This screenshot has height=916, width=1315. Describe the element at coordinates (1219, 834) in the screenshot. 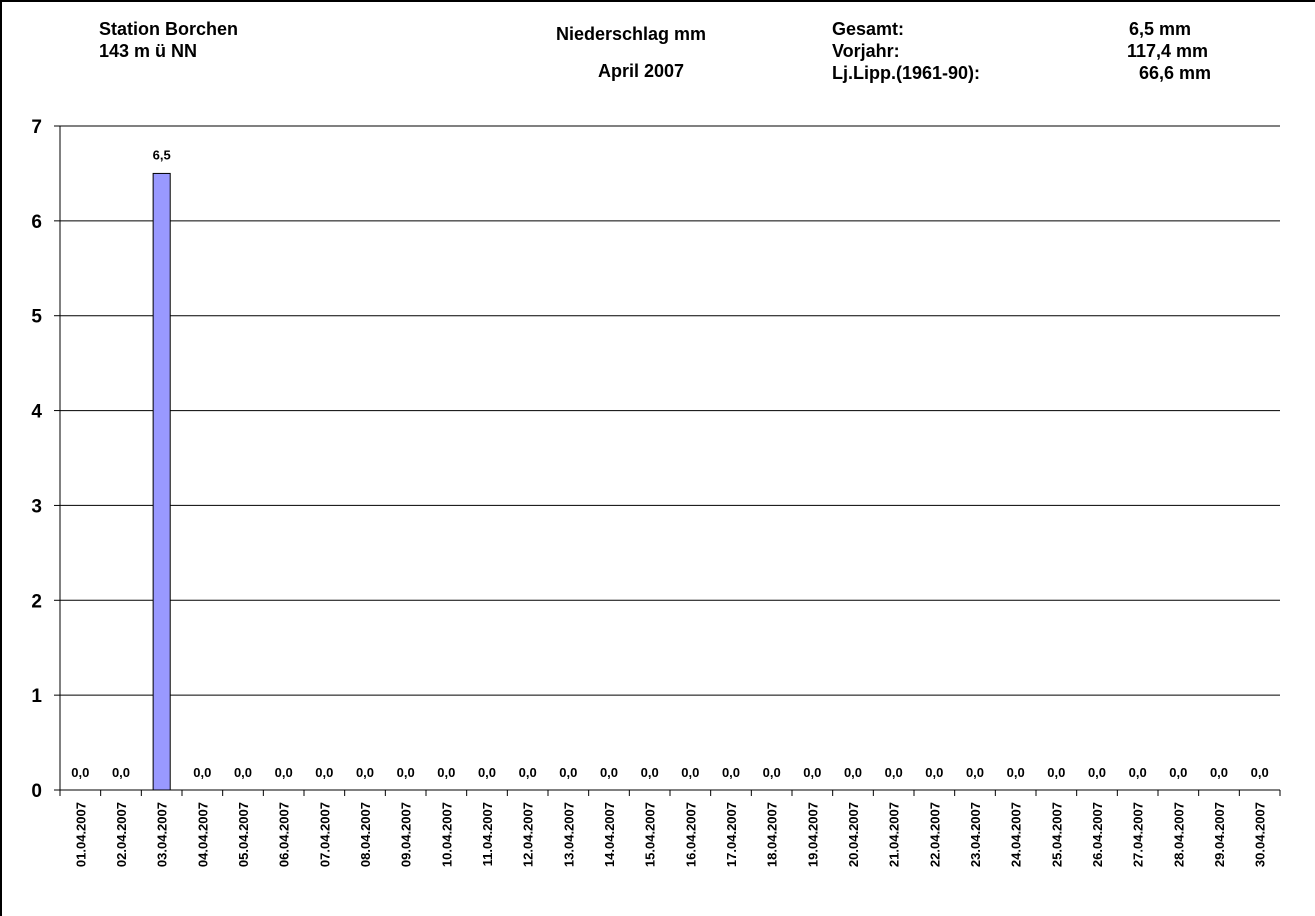

I see `x-tick-label-29.04.2007: 29.04.2007` at that location.